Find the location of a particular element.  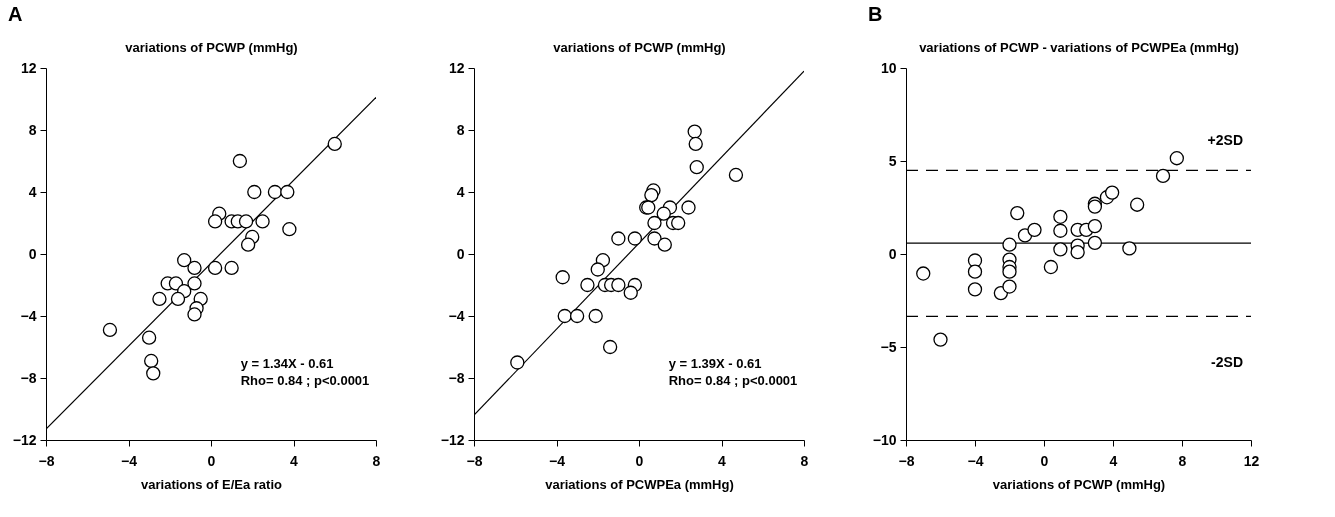

annotation: y = 1.34X - 0.61 is located at coordinates (287, 363).